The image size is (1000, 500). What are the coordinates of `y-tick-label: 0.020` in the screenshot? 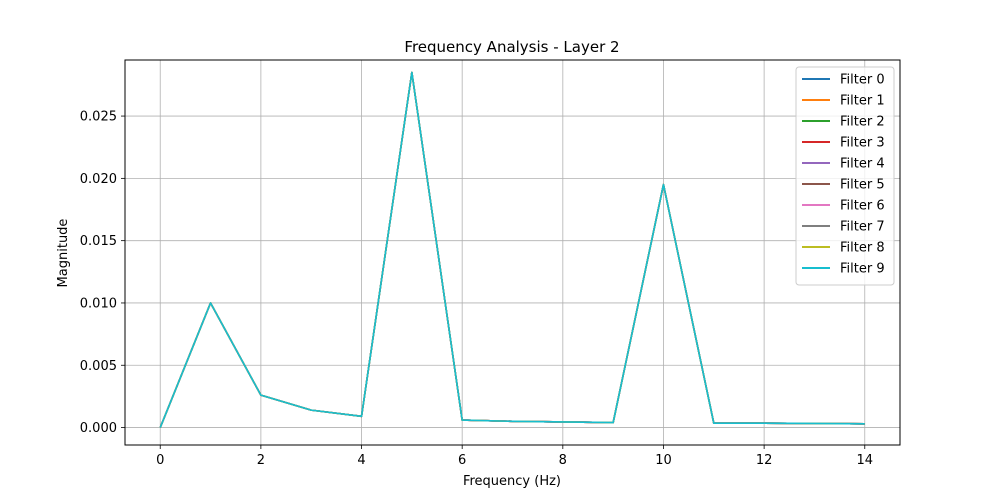 It's located at (98, 179).